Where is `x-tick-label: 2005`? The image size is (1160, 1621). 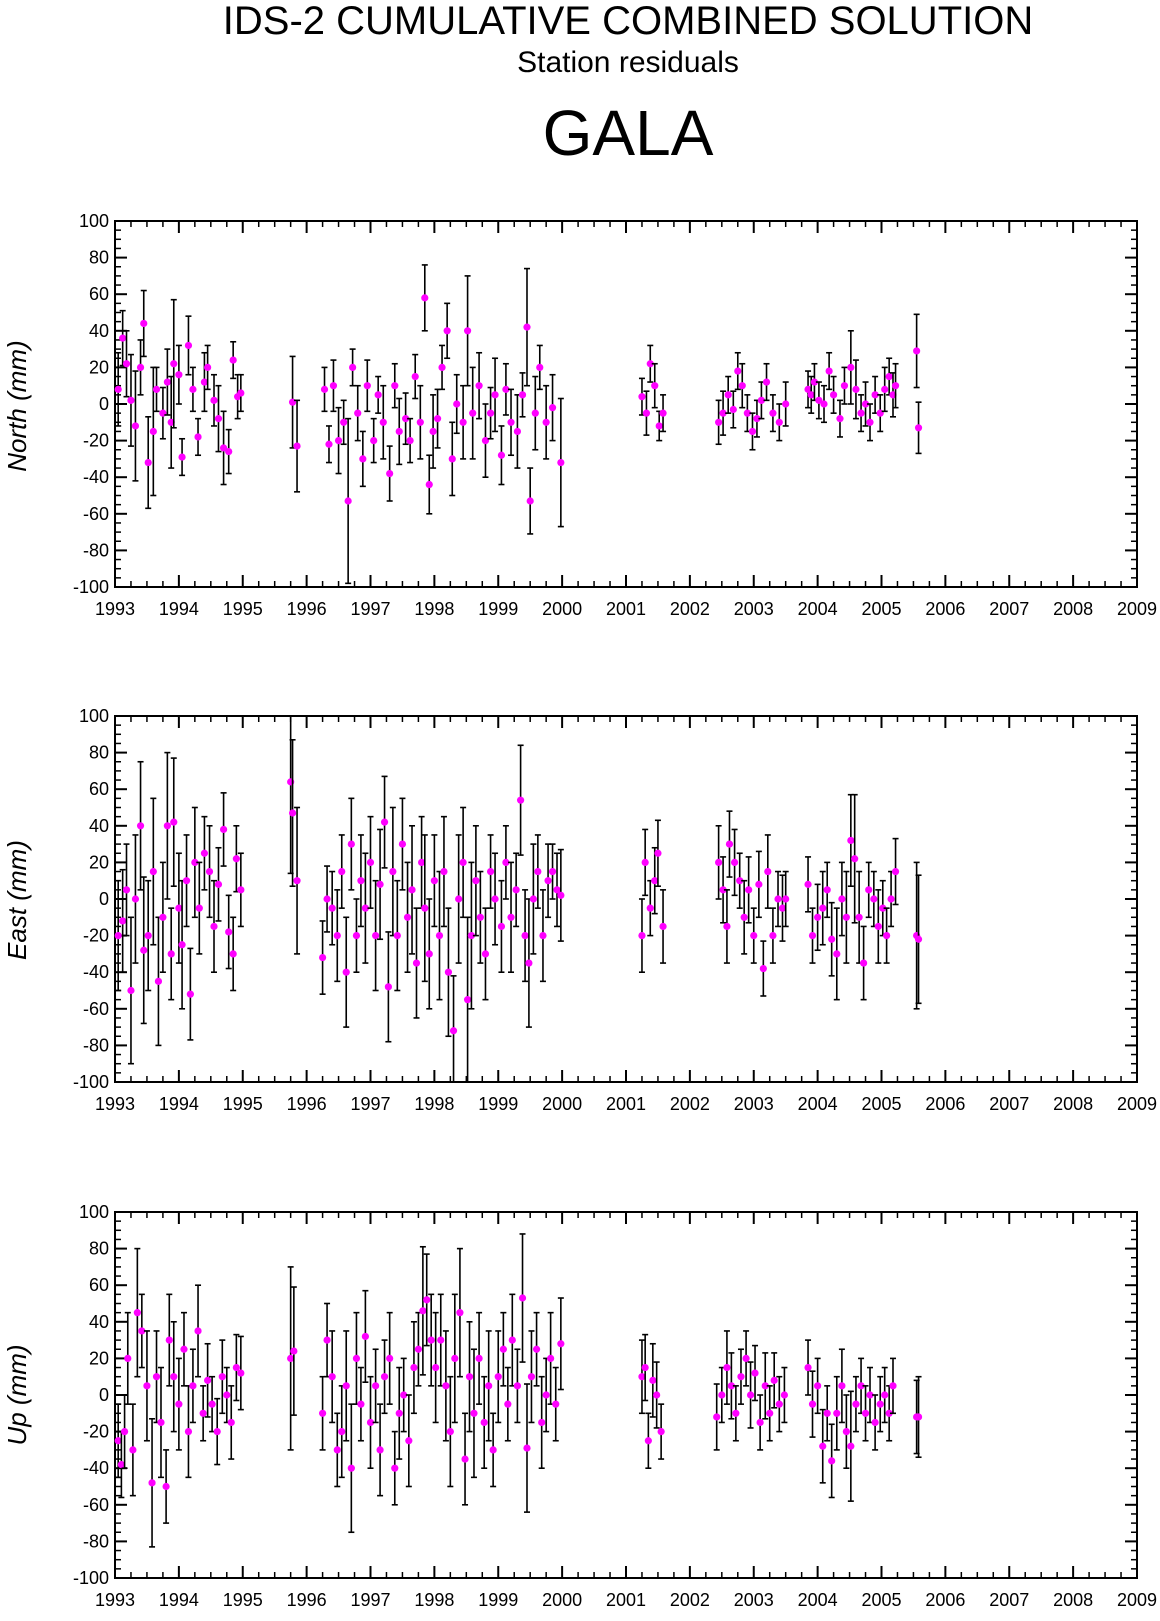
x-tick-label: 2005 is located at coordinates (881, 609).